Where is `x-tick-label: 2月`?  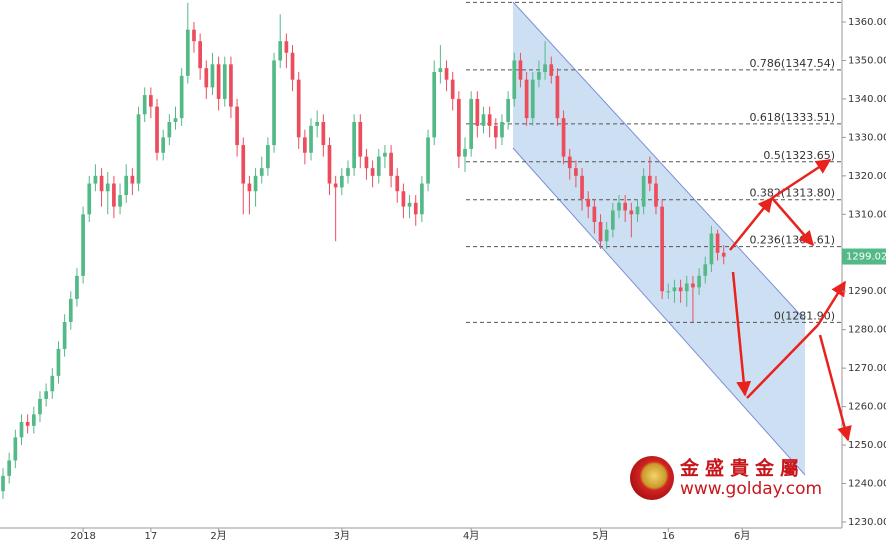 x-tick-label: 2月 is located at coordinates (218, 536).